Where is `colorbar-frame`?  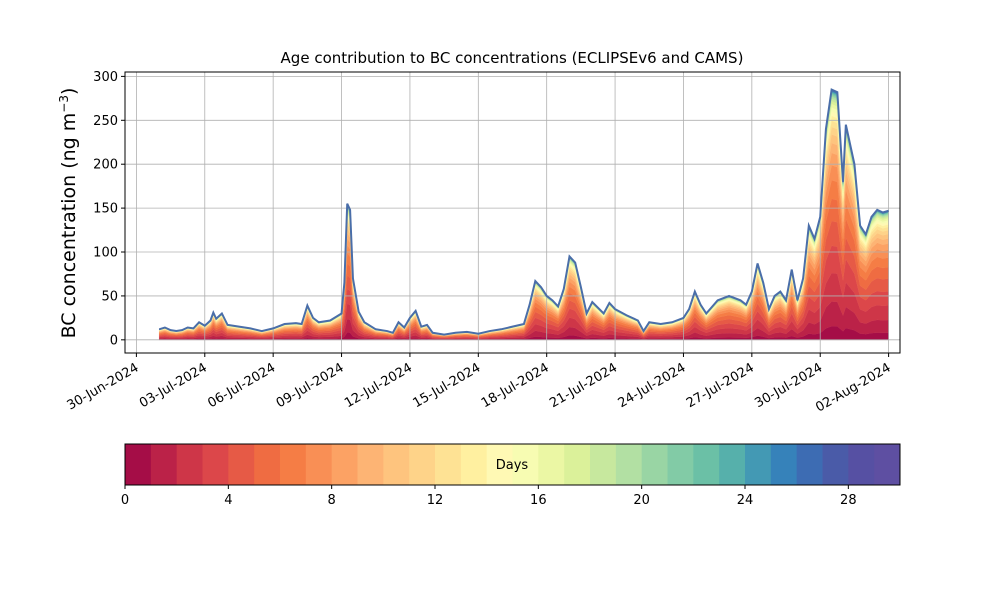
colorbar-frame is located at coordinates (512, 464).